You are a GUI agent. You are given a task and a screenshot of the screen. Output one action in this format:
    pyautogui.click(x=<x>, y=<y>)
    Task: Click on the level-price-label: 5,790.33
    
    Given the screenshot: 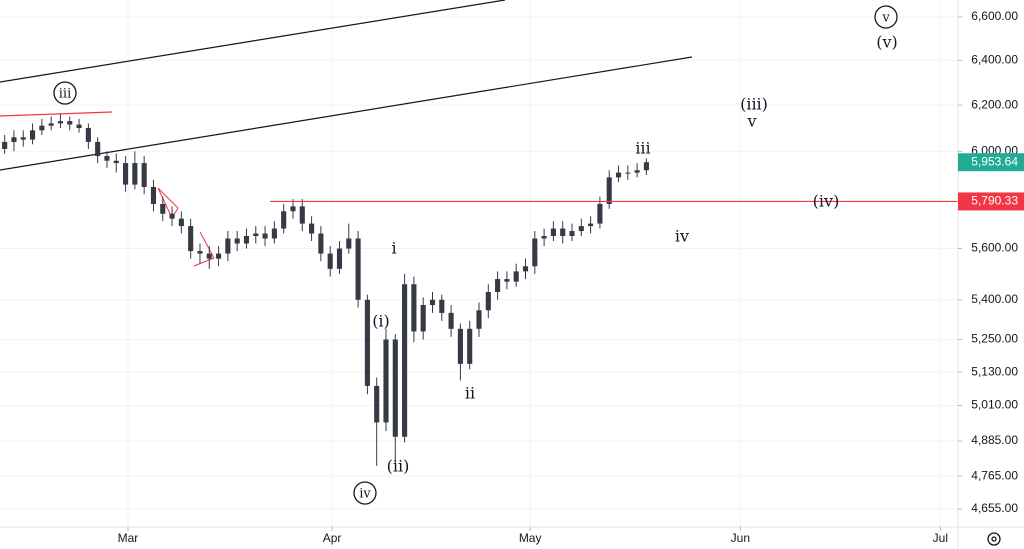 What is the action you would take?
    pyautogui.click(x=994, y=201)
    